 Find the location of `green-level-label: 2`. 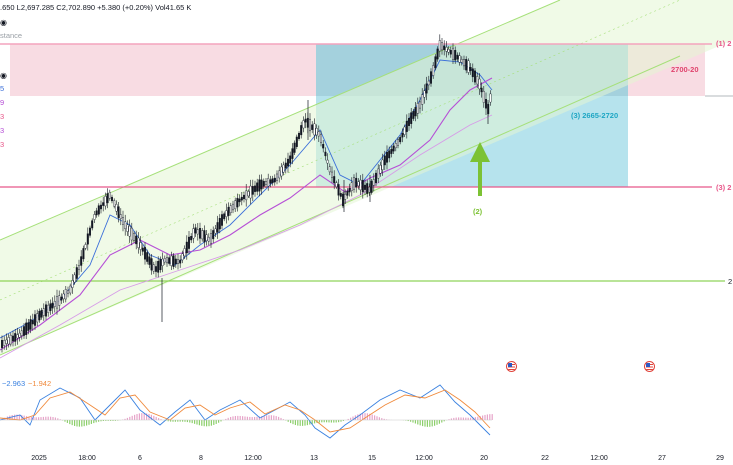

green-level-label: 2 is located at coordinates (730, 281).